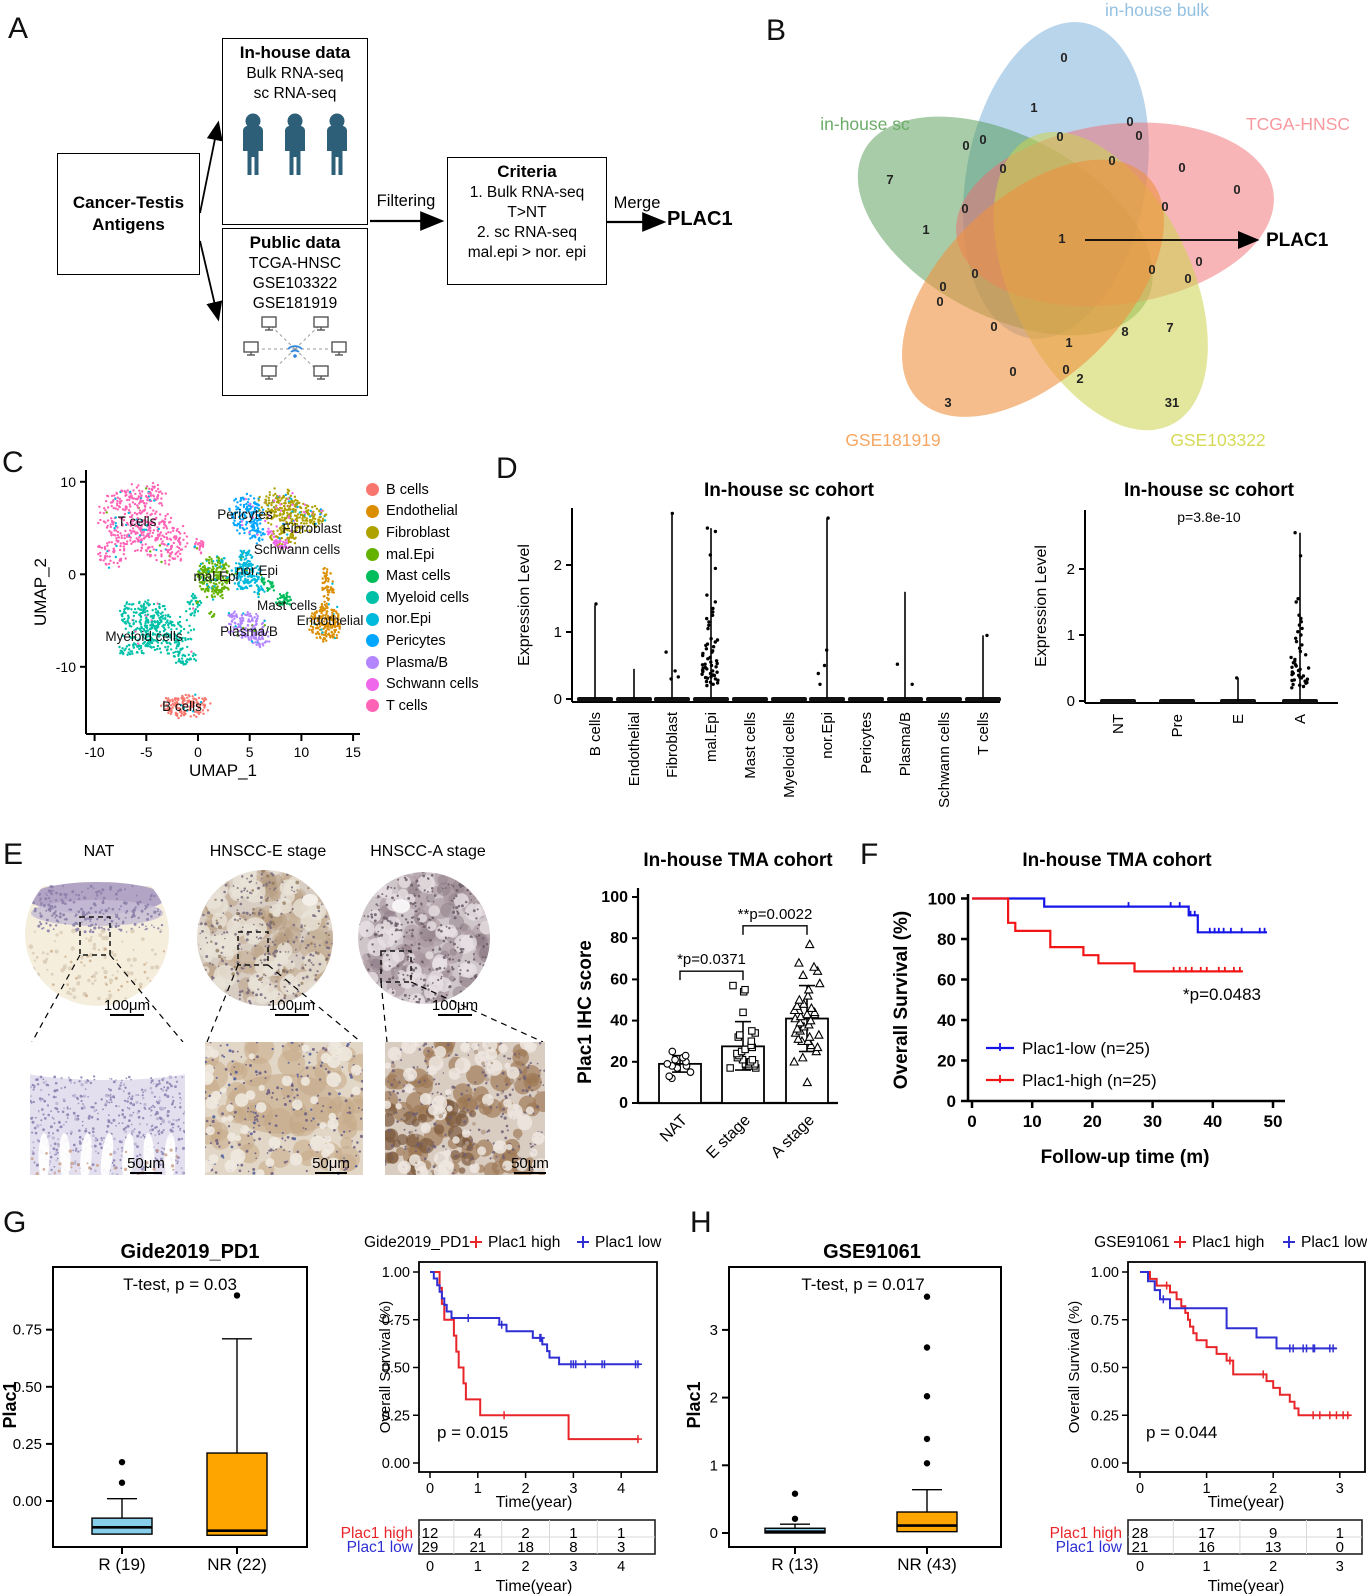 This screenshot has height=1594, width=1367. What do you see at coordinates (1246, 1502) in the screenshot?
I see `km_gse-xlabel: Time(year)` at bounding box center [1246, 1502].